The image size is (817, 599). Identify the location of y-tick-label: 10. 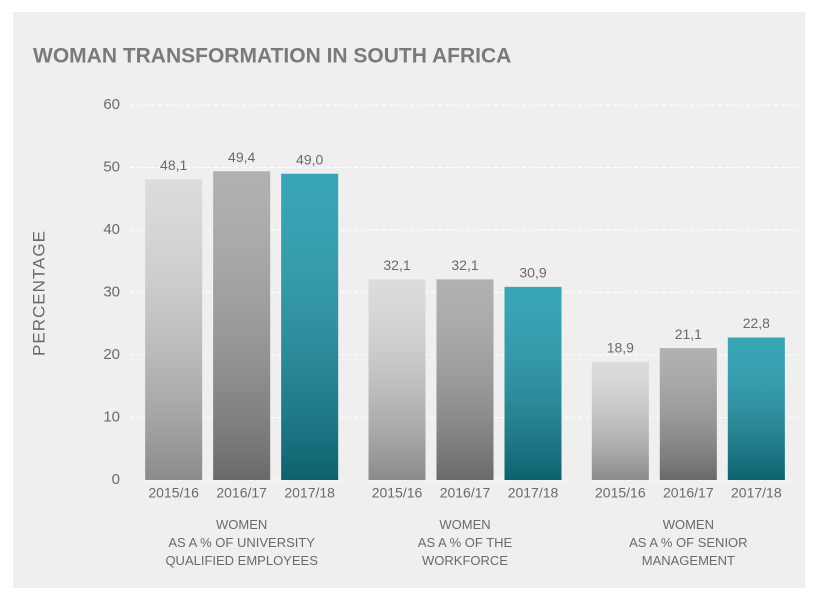
(111, 416).